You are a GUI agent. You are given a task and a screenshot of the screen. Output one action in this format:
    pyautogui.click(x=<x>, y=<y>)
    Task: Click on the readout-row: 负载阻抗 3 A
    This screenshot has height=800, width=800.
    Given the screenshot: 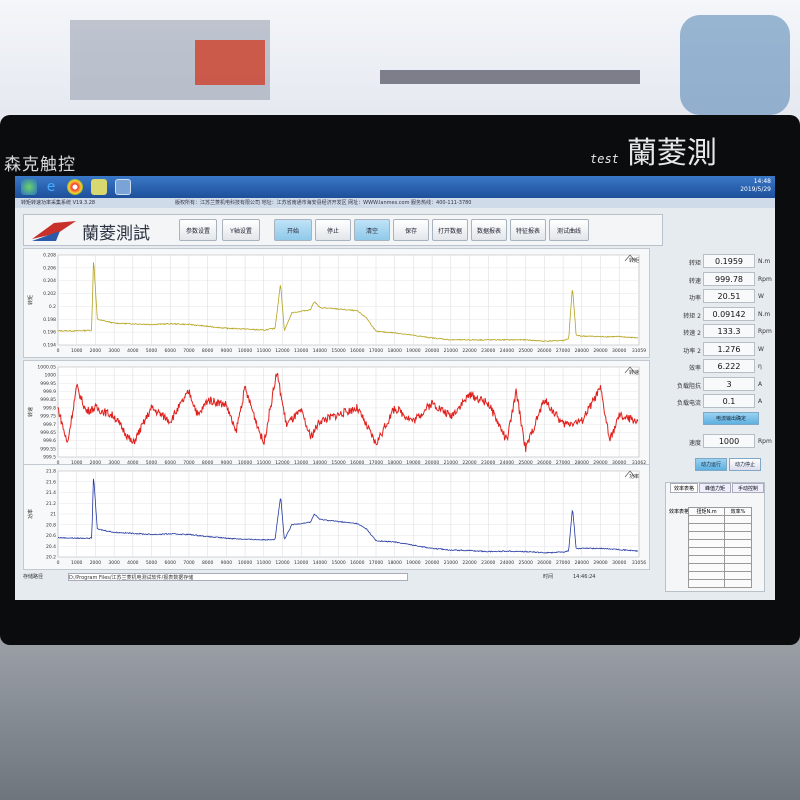 What is the action you would take?
    pyautogui.click(x=715, y=384)
    